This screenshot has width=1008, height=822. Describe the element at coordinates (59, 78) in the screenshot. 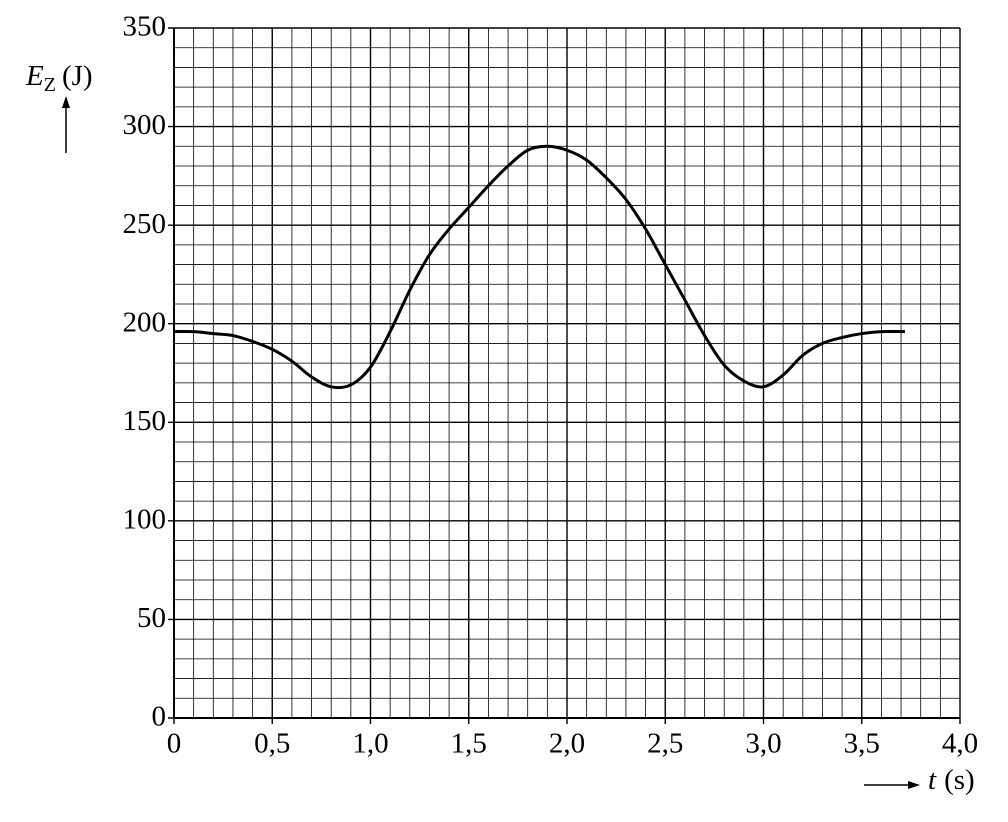

I see `y-axis-label: EZ (J)` at that location.